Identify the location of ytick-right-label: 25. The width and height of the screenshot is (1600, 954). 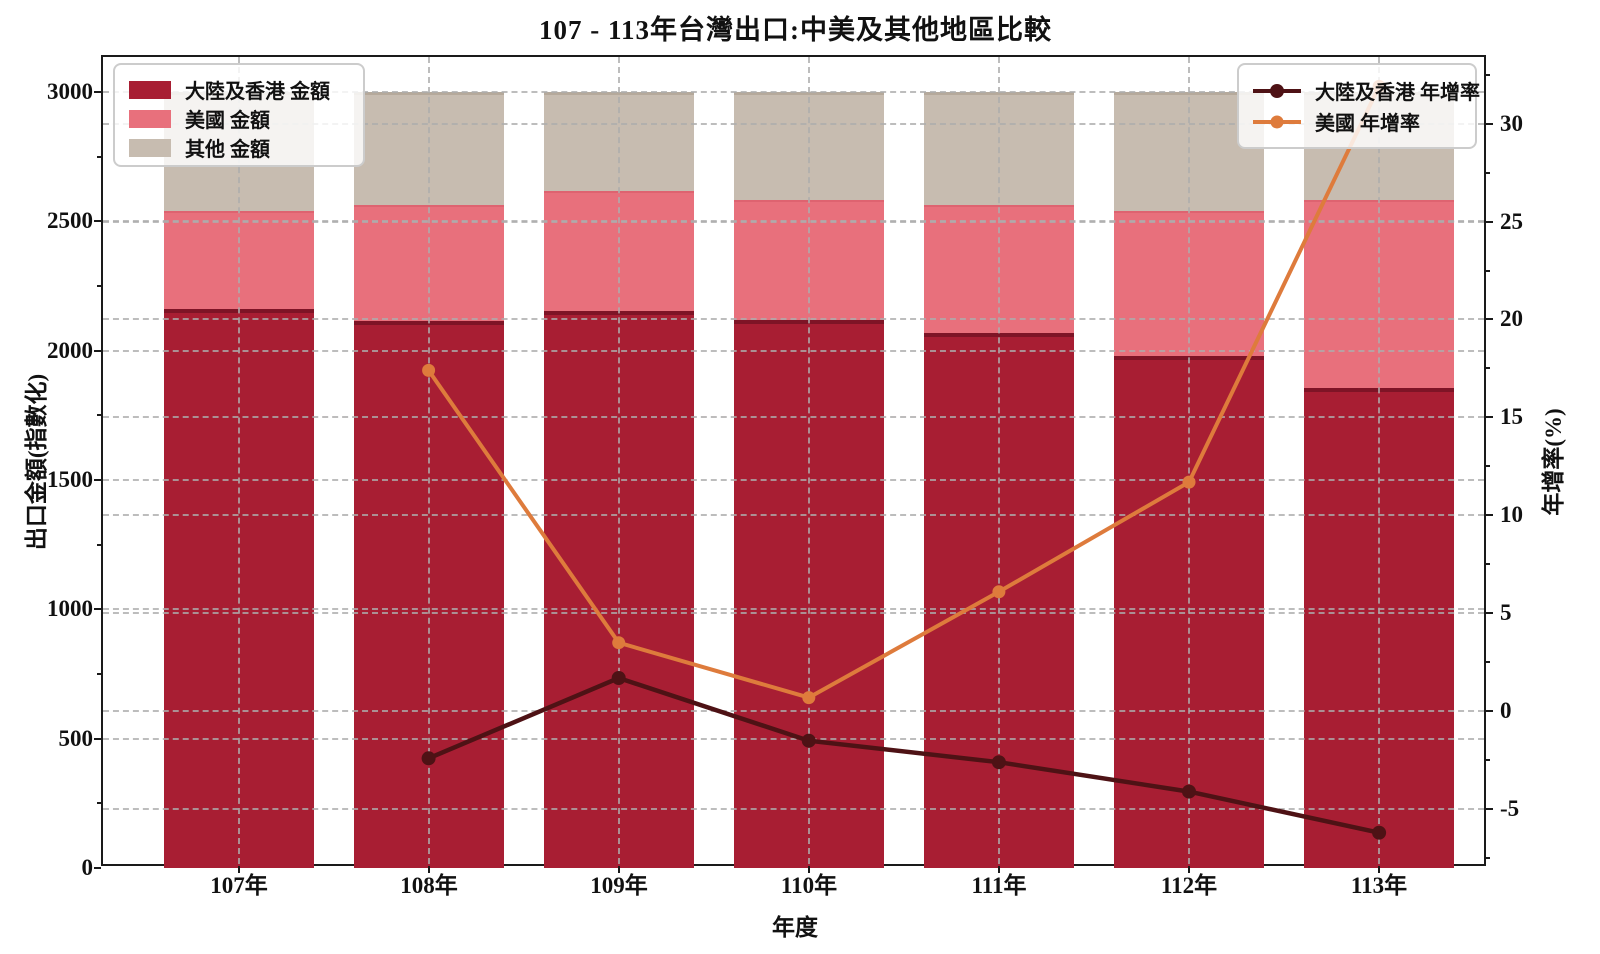
(1511, 221).